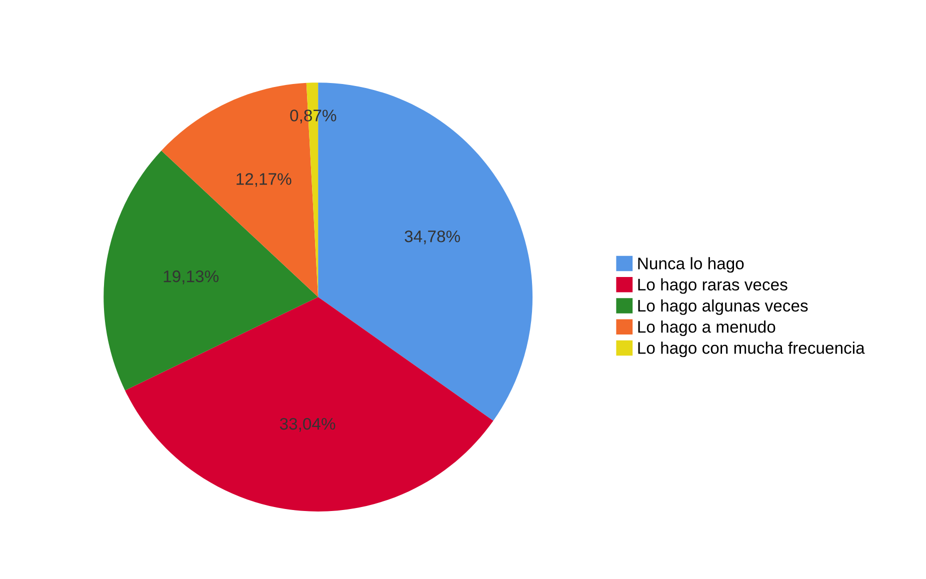 Image resolution: width=926 pixels, height=579 pixels. I want to click on data-label: 19,13%, so click(191, 277).